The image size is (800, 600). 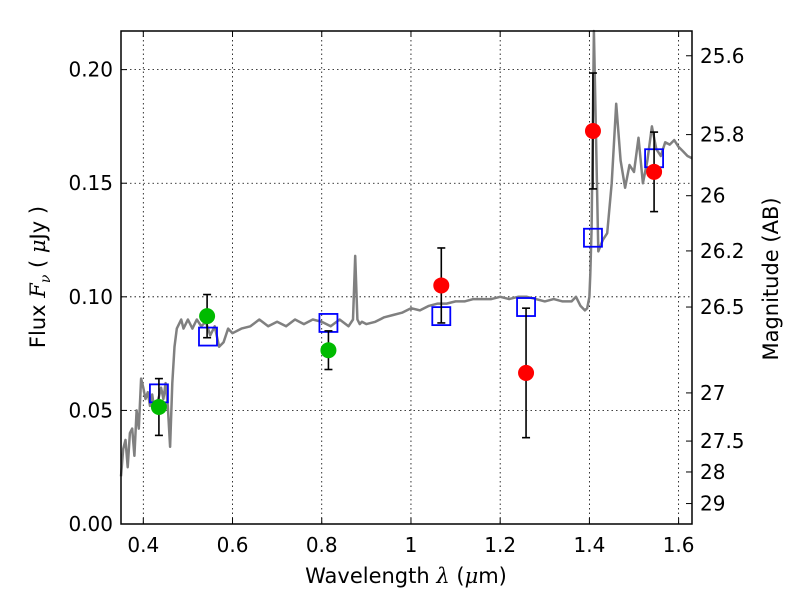 I want to click on y-tick-label: 0.00, so click(x=90, y=524).